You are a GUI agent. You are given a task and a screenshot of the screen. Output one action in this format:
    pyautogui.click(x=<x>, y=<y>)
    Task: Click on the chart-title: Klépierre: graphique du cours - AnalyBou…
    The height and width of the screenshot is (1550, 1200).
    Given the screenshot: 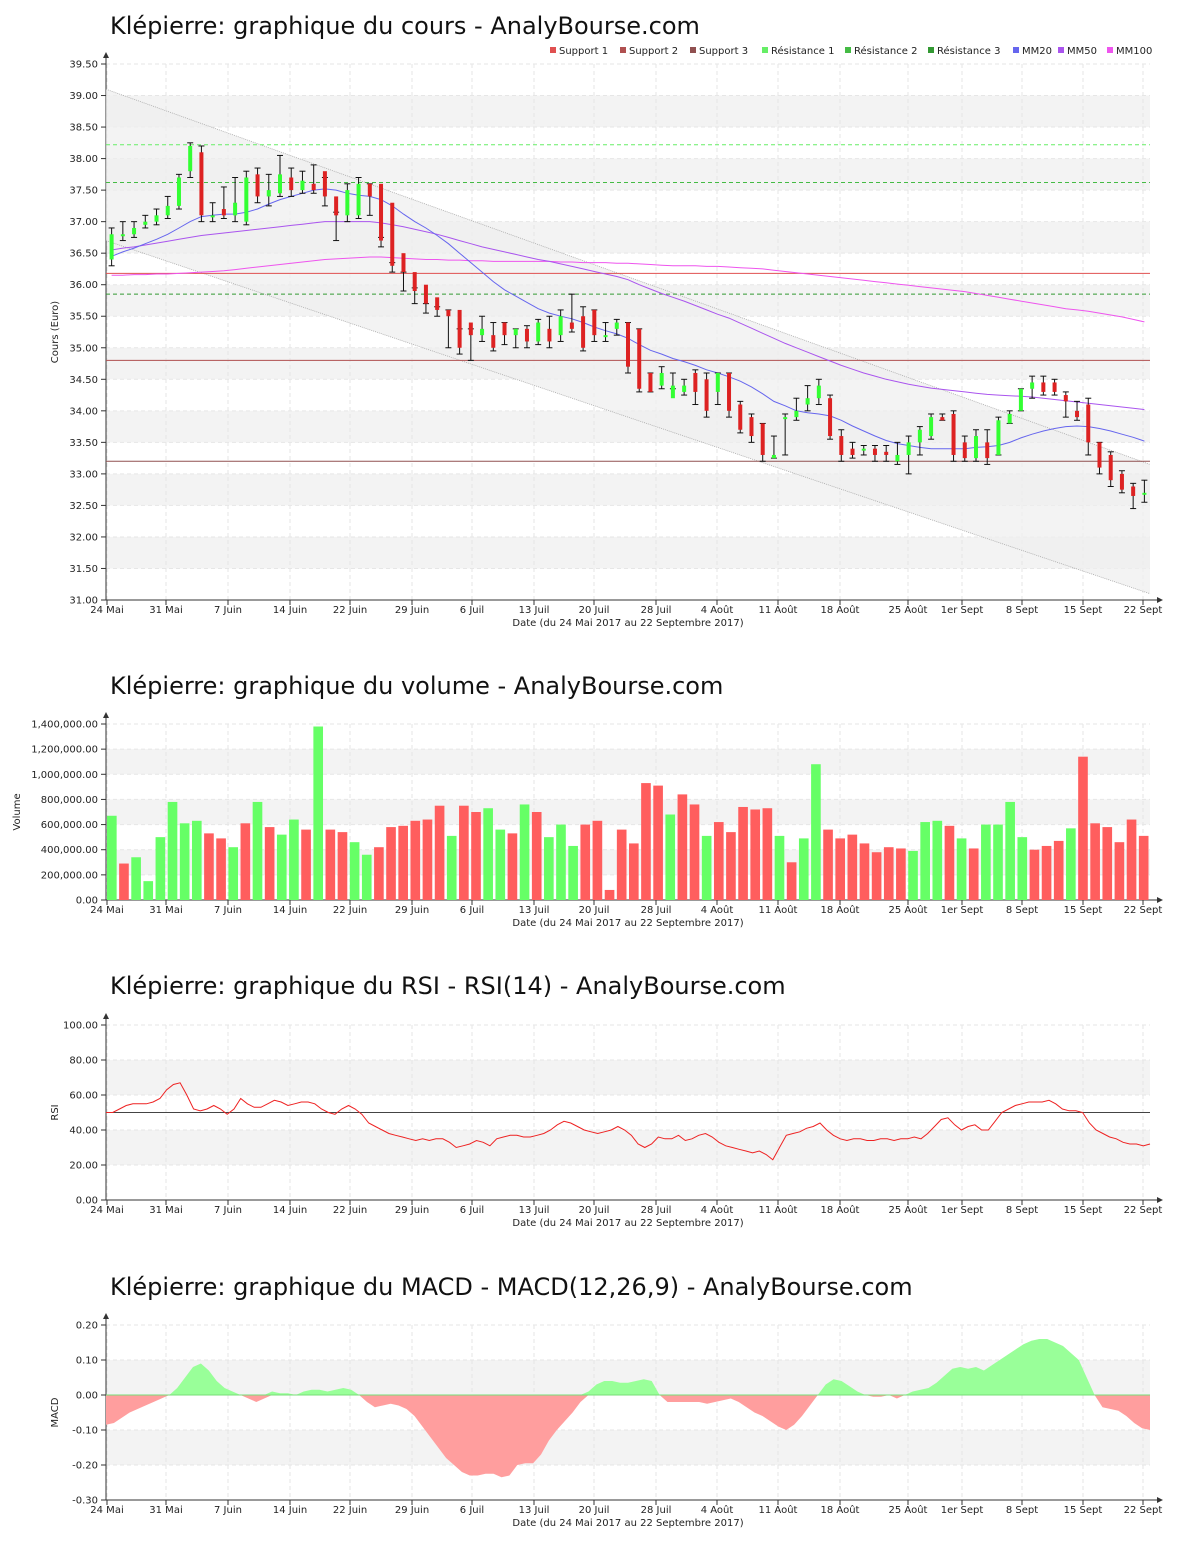 What is the action you would take?
    pyautogui.click(x=405, y=26)
    